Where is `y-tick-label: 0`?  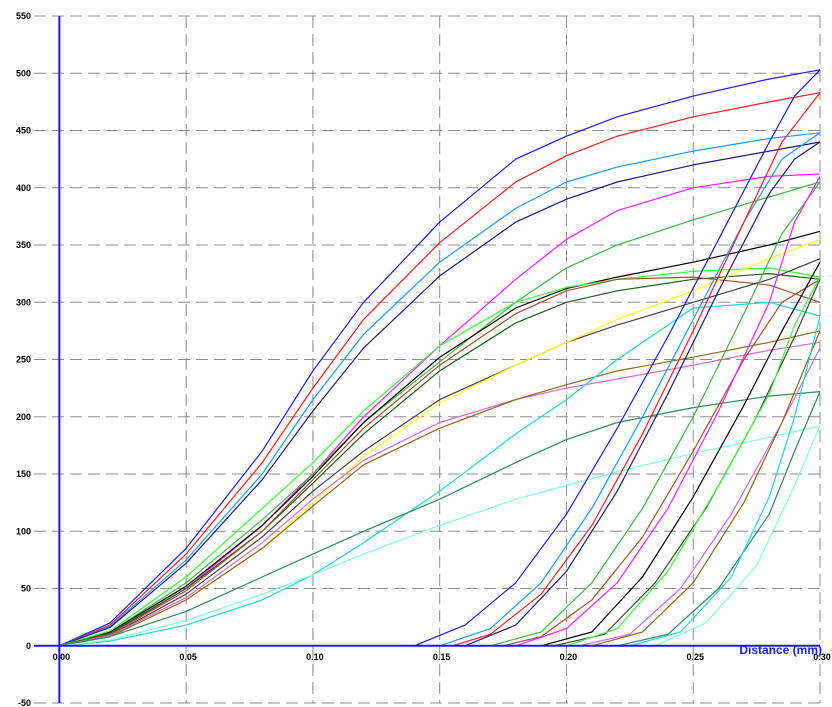 y-tick-label: 0 is located at coordinates (28, 646).